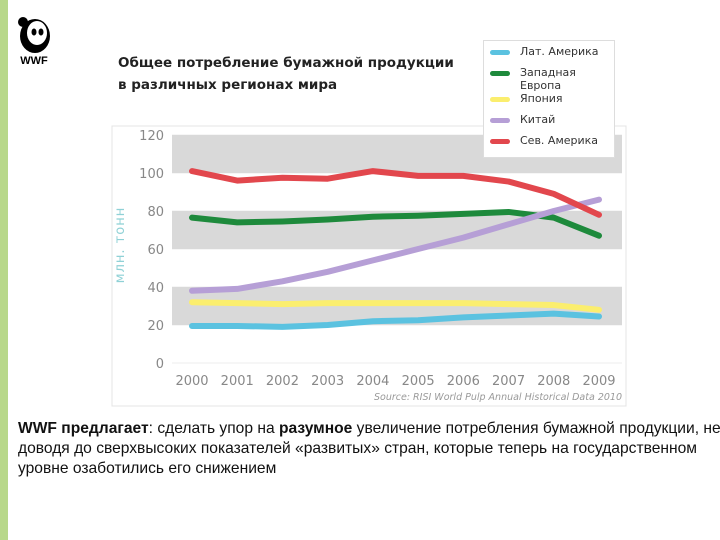  What do you see at coordinates (151, 136) in the screenshot?
I see `y-tick-label: 120` at bounding box center [151, 136].